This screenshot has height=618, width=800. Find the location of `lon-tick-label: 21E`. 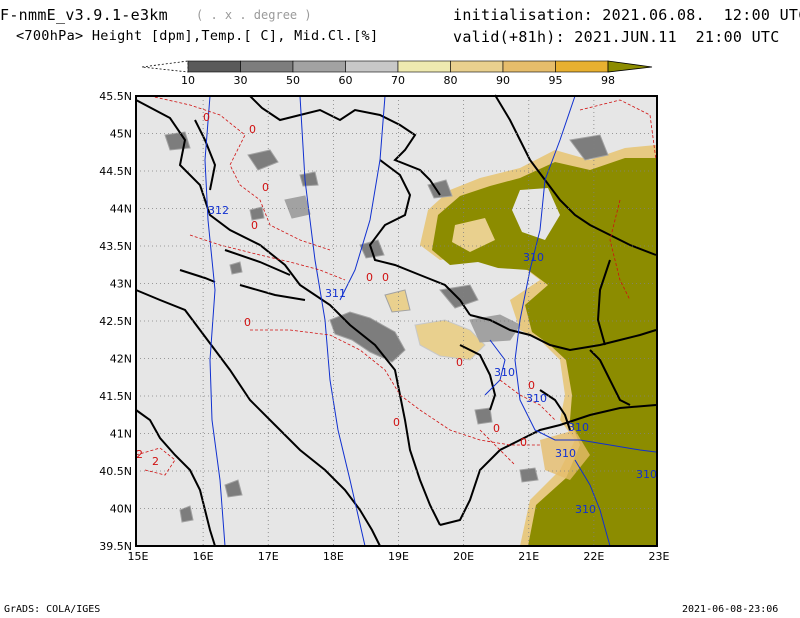

lon-tick-label: 21E is located at coordinates (528, 556).